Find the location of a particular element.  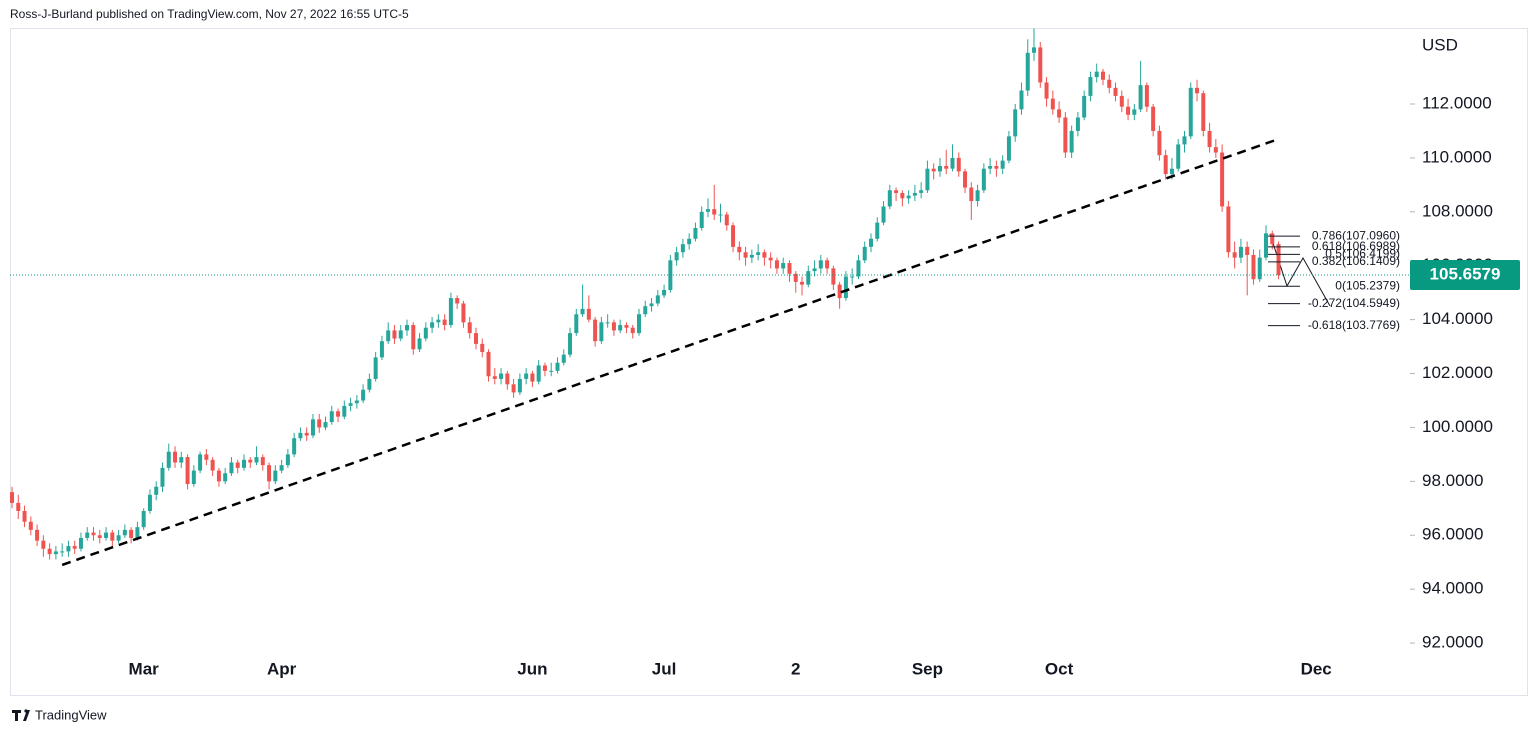

x-tick-label: Dec is located at coordinates (1316, 668).